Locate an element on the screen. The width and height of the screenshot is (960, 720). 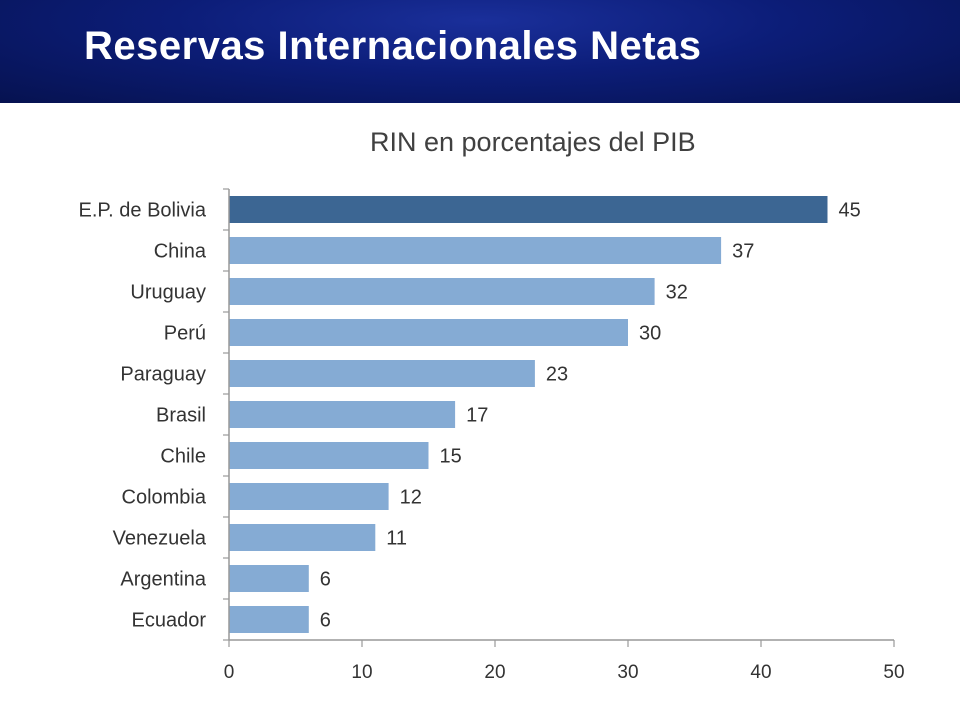
x-tick-label: 10 is located at coordinates (361, 672).